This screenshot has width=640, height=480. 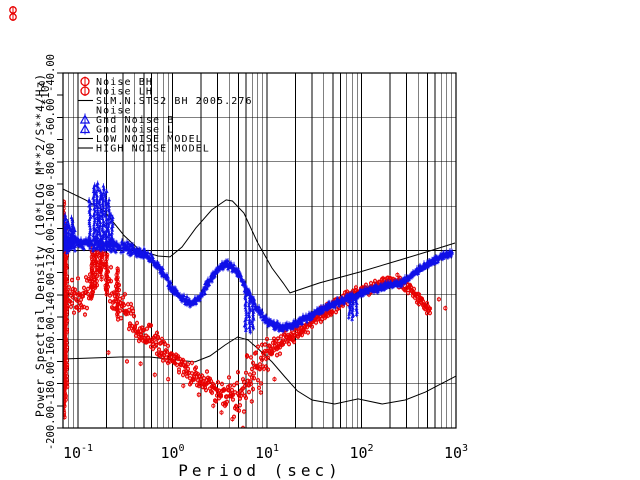 What do you see at coordinates (51, 339) in the screenshot?
I see `y-tick-label: -160.00` at bounding box center [51, 339].